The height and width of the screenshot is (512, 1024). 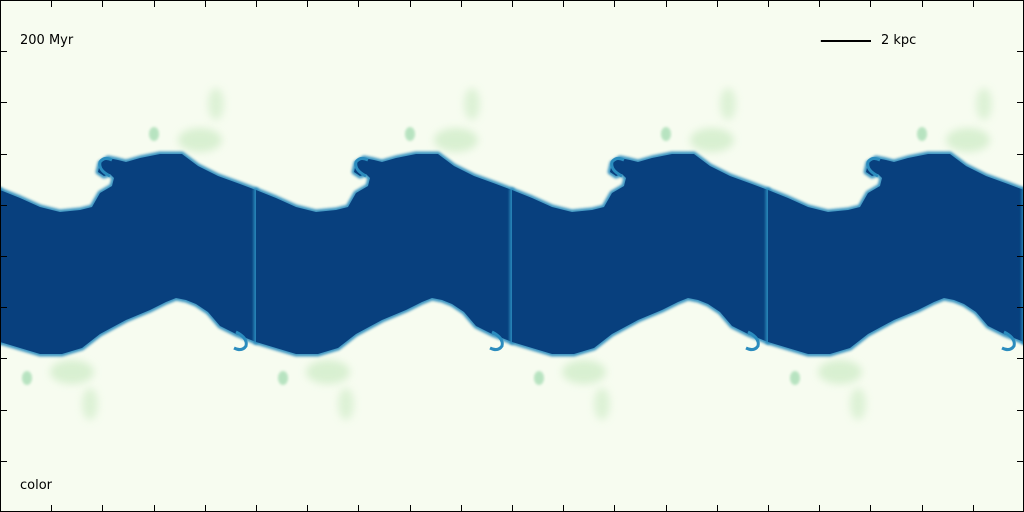 What do you see at coordinates (36, 485) in the screenshot?
I see `field-label: color` at bounding box center [36, 485].